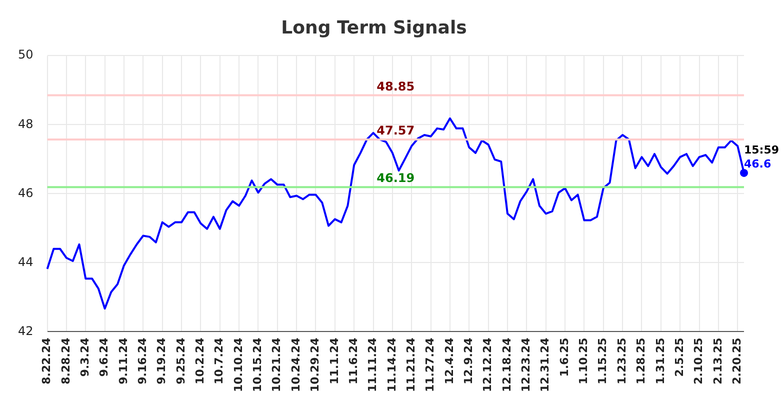 The height and width of the screenshot is (398, 784). What do you see at coordinates (85, 357) in the screenshot?
I see `x-tick-label: 9.3.24` at bounding box center [85, 357].